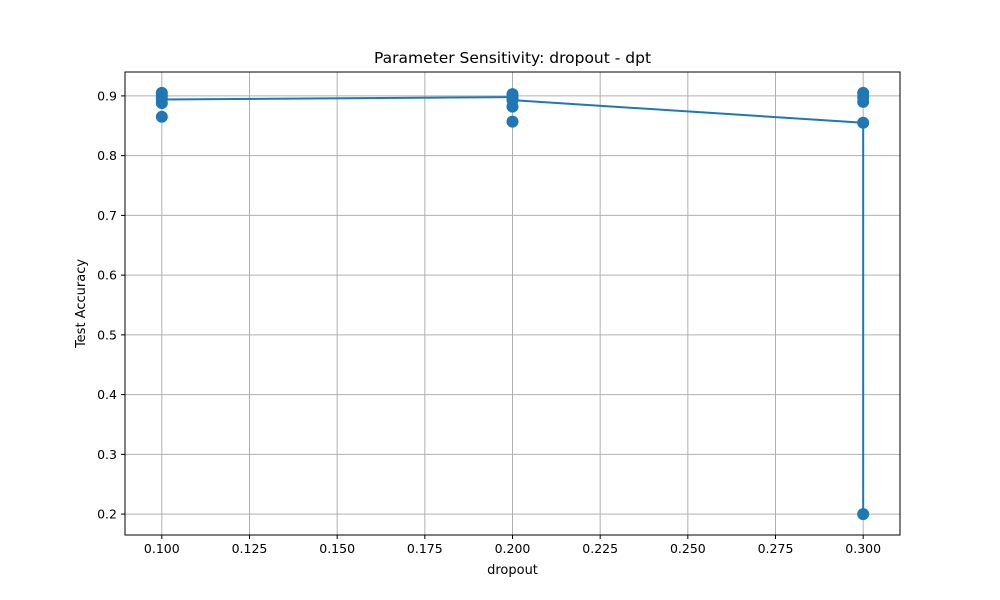 The height and width of the screenshot is (600, 1000). Describe the element at coordinates (162, 548) in the screenshot. I see `x-tick-label: 0.100` at that location.